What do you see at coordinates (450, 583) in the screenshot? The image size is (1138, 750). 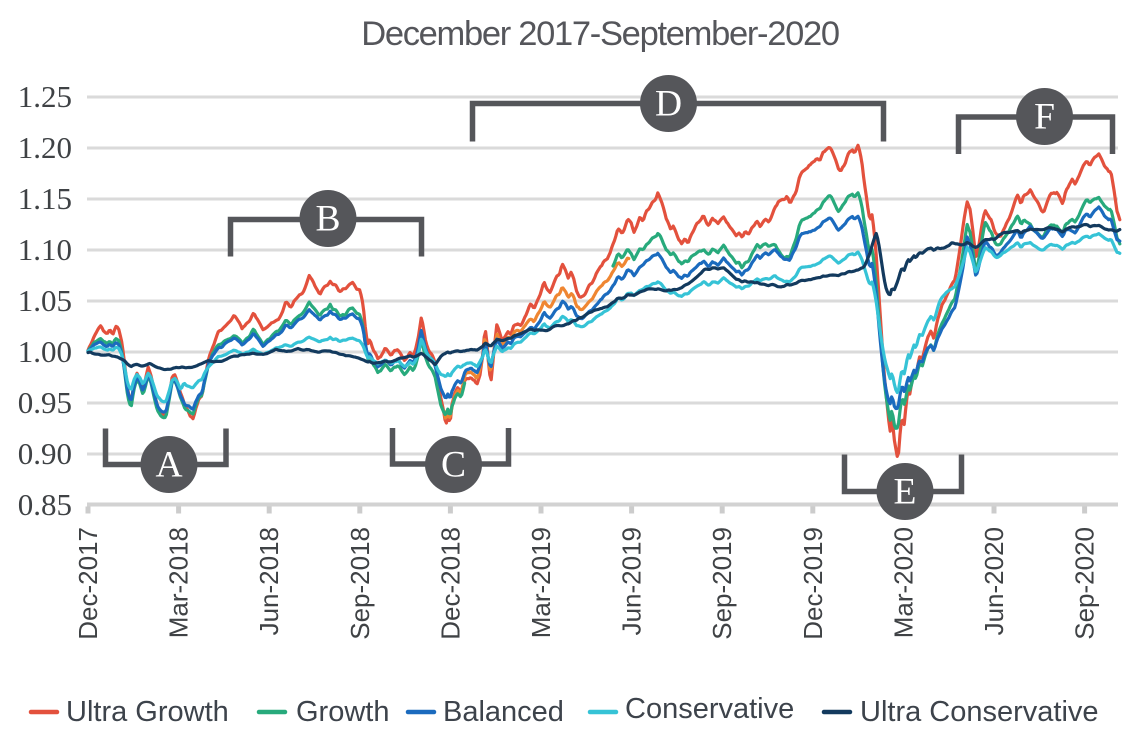 I see `svg-text: Dec-2018` at bounding box center [450, 583].